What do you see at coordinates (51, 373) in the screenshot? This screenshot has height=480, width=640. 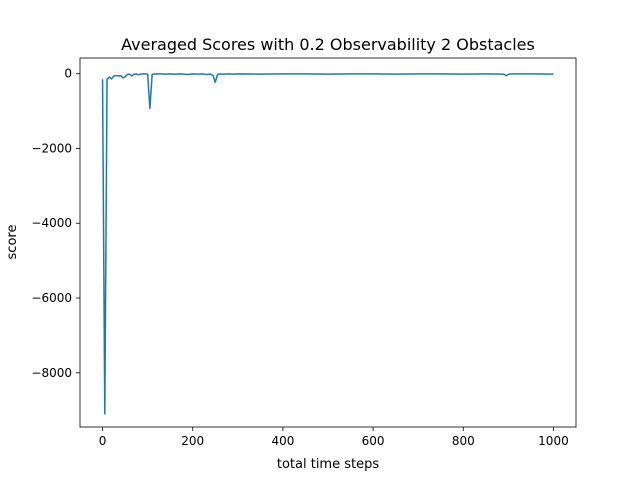 I see `y-tick-label: −8000` at bounding box center [51, 373].